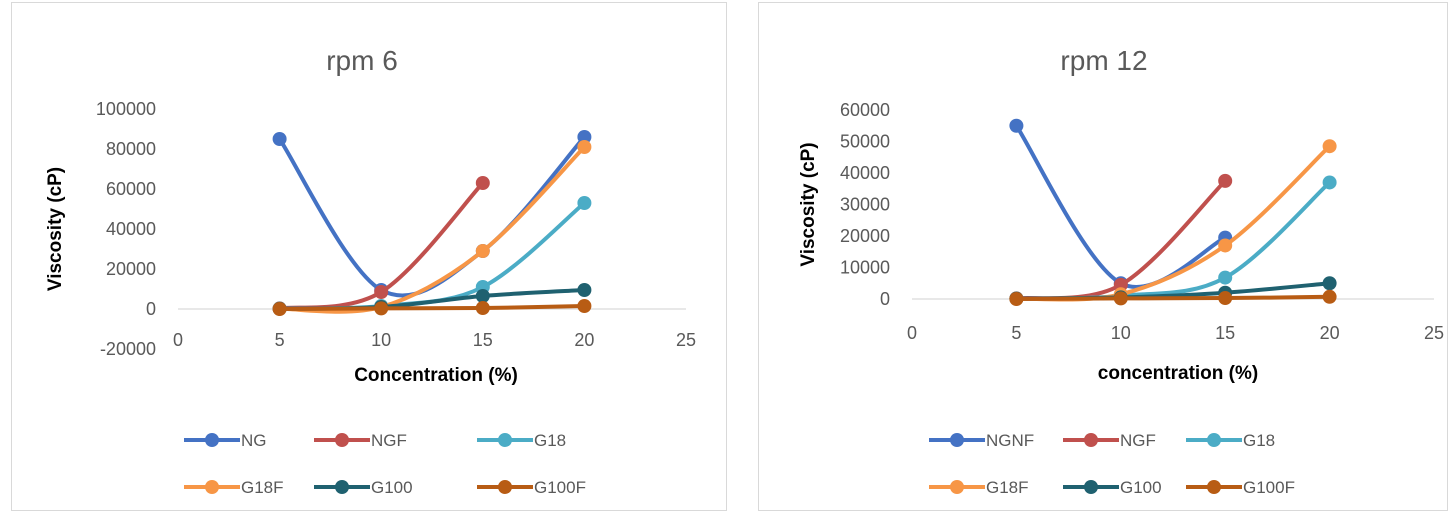  What do you see at coordinates (865, 142) in the screenshot?
I see `y-tick-label: 50000` at bounding box center [865, 142].